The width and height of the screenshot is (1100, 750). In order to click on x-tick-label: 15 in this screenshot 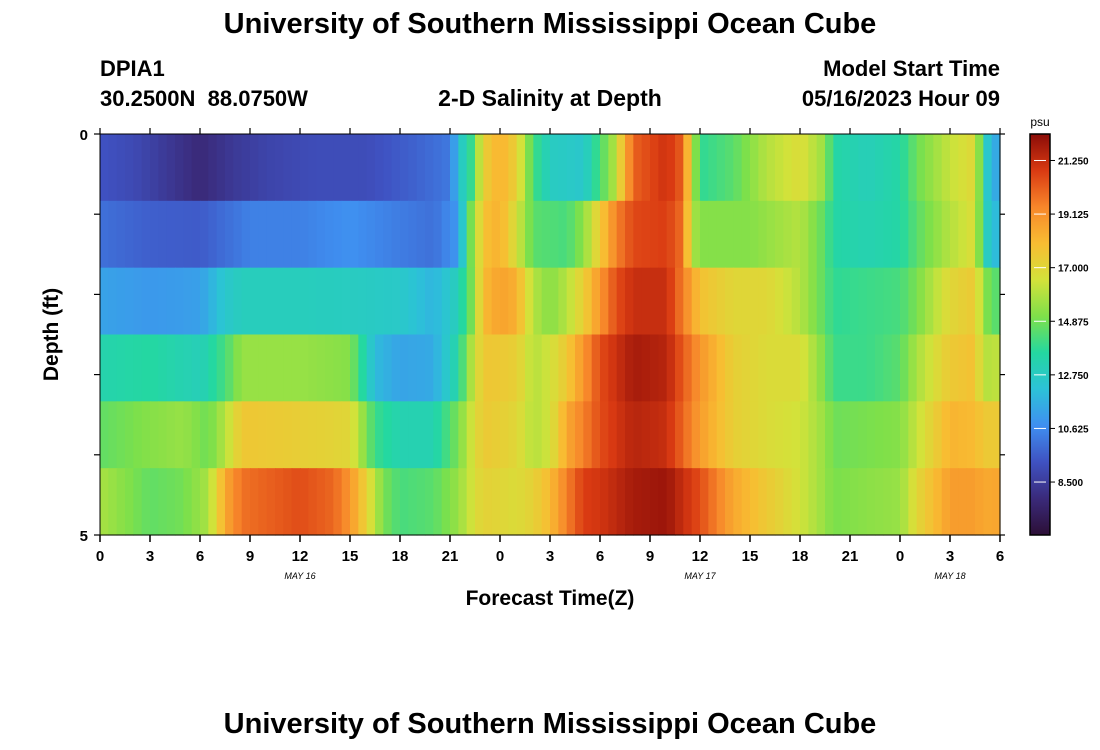, I will do `click(750, 556)`.